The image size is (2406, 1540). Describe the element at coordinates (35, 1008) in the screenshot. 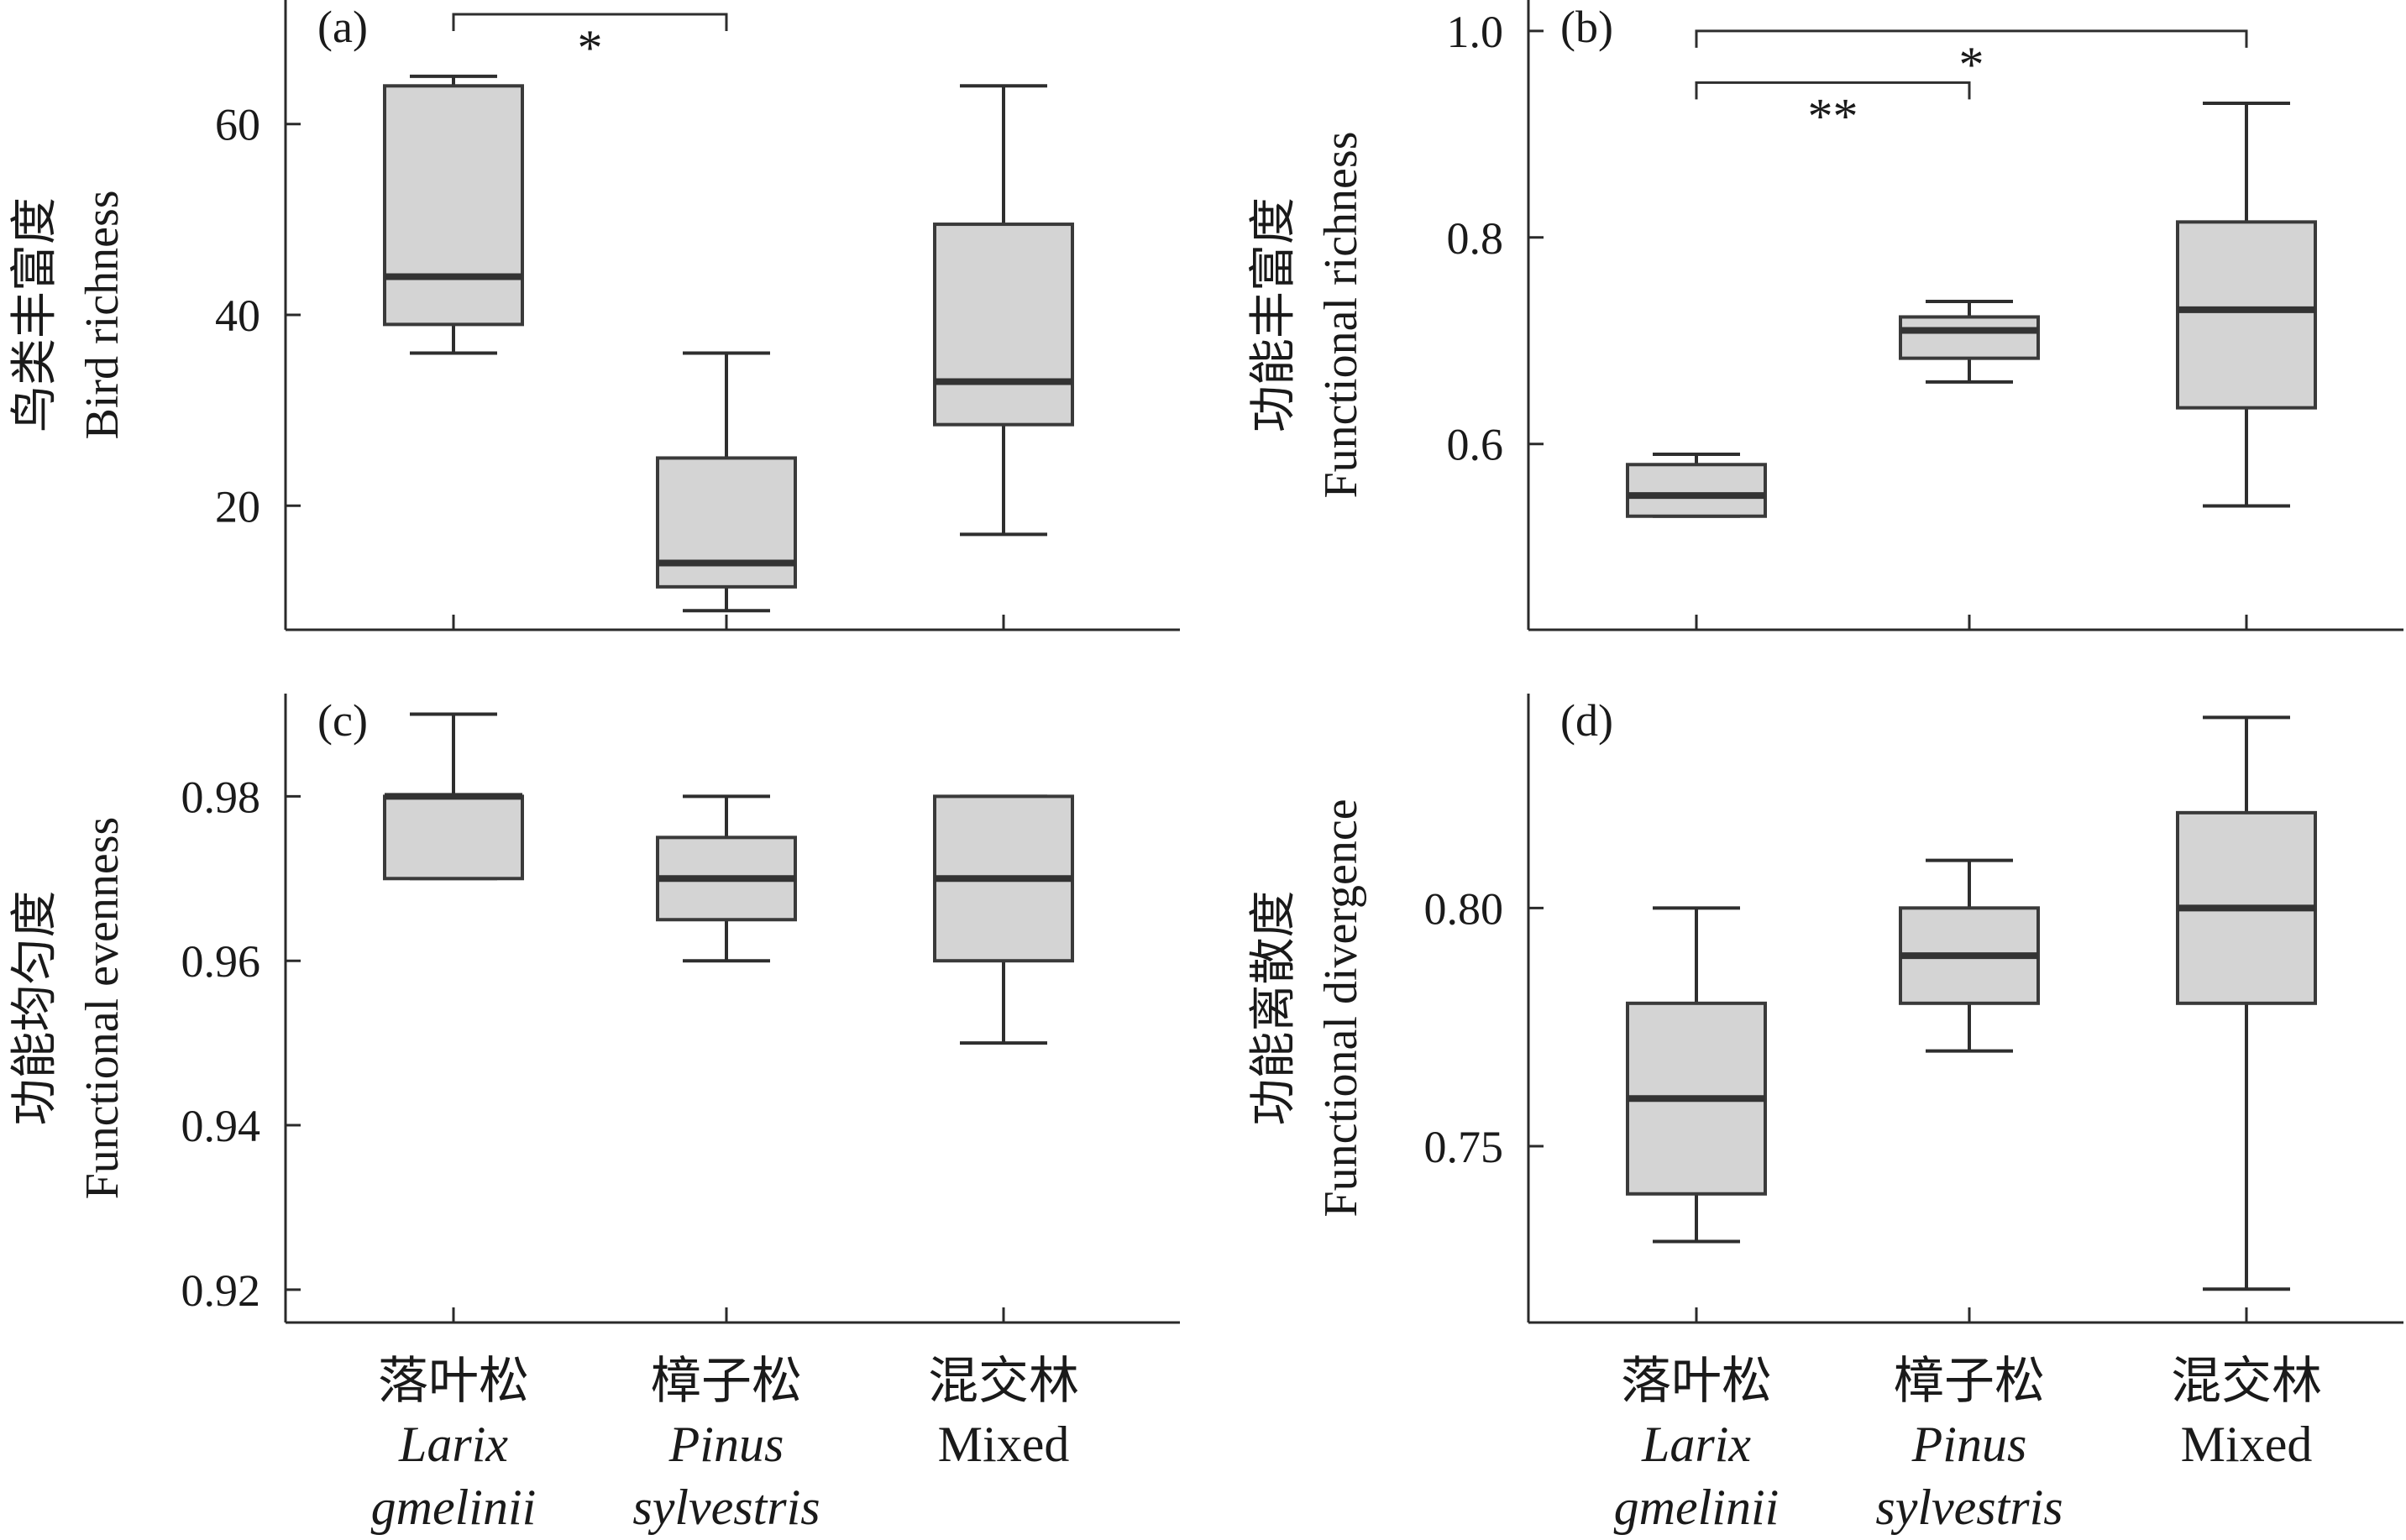

I see `panel-c-ylabel-cn: 功能均匀度` at that location.